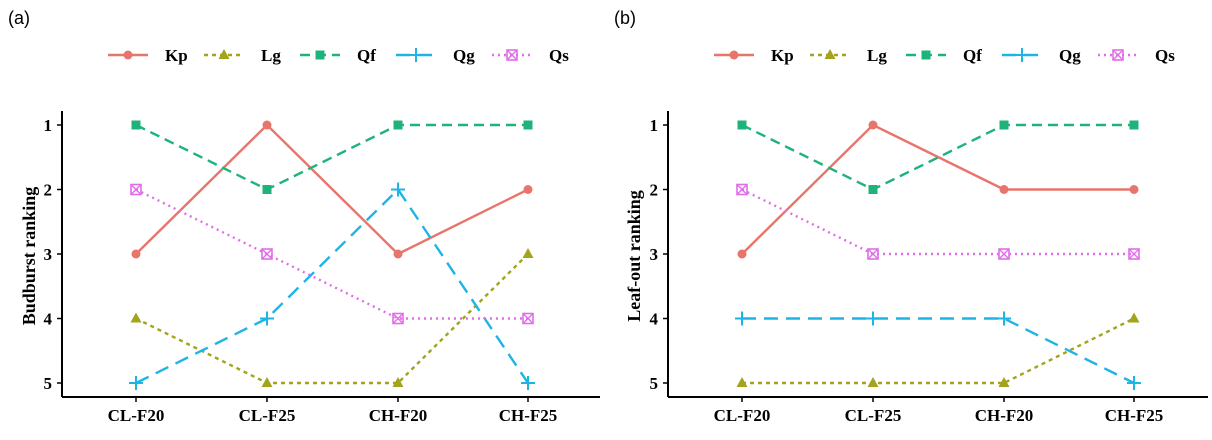  Describe the element at coordinates (625, 18) in the screenshot. I see `panel-b-label: (b)` at that location.